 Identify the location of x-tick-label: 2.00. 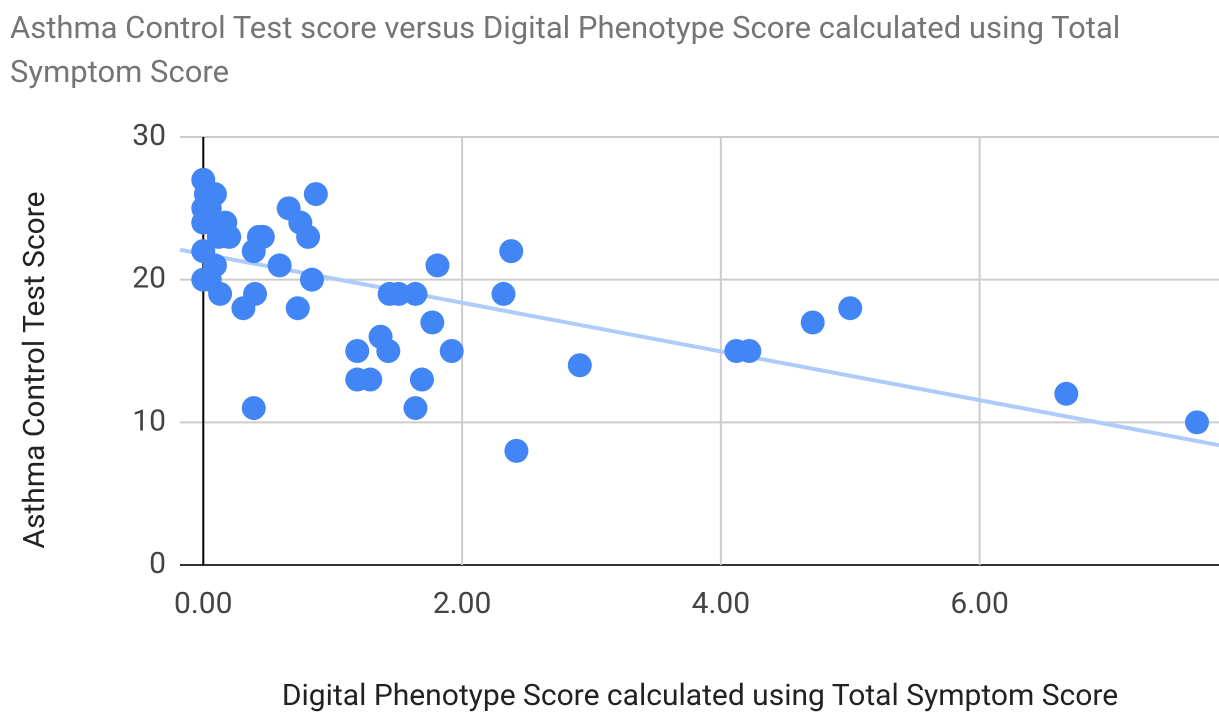
(462, 603).